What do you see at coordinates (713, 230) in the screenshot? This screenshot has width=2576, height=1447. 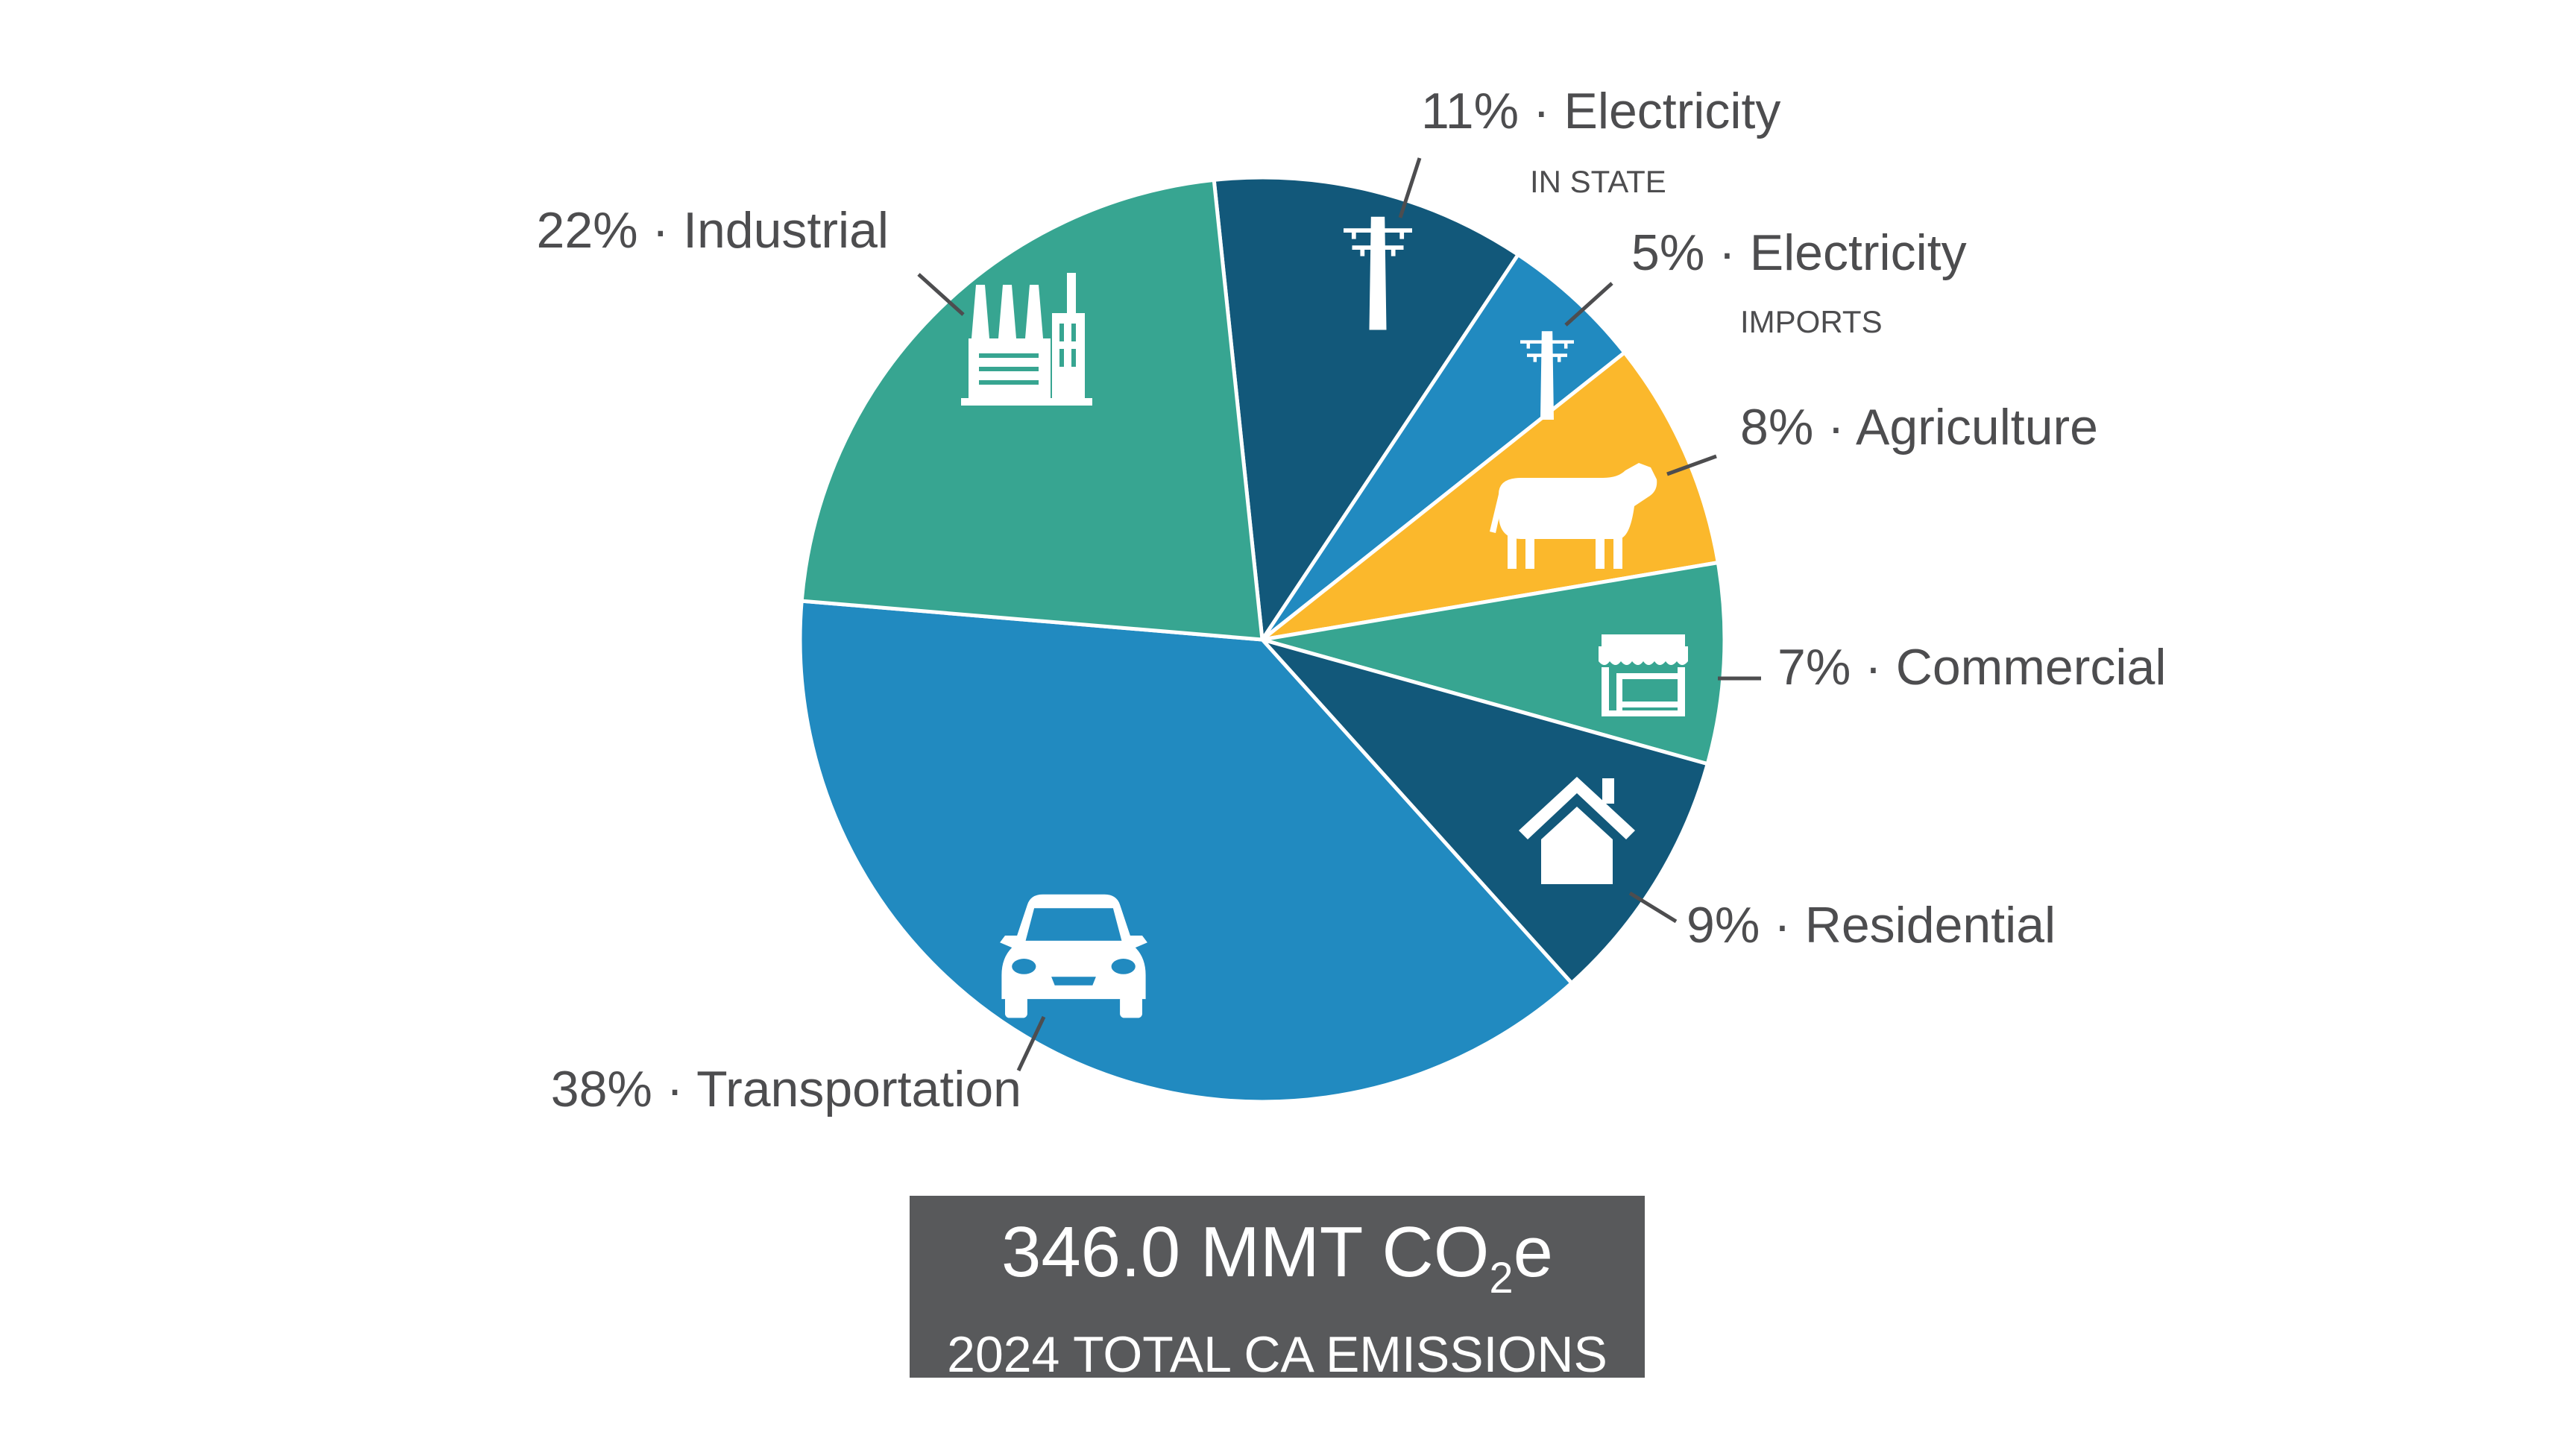 I see `slice-label: 22% · Industrial` at bounding box center [713, 230].